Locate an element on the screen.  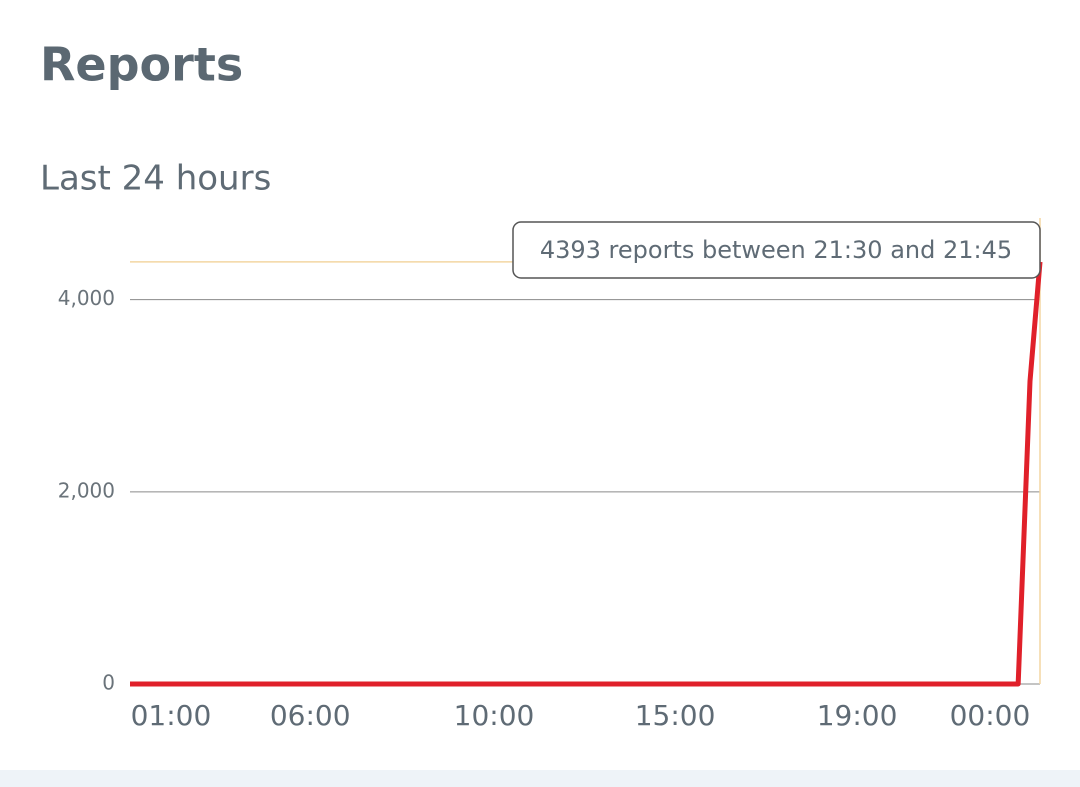
x-tick-label: 06:00 is located at coordinates (310, 715).